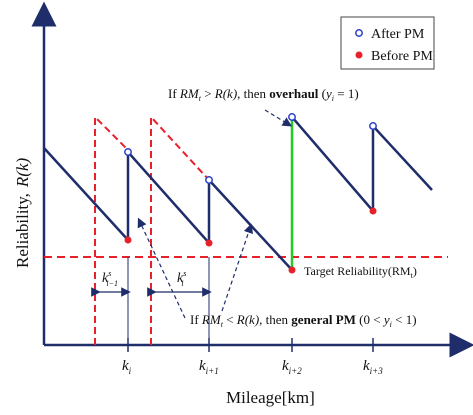 This screenshot has height=415, width=473. Describe the element at coordinates (110, 278) in the screenshot. I see `interval-label-1: ks i−1` at that location.